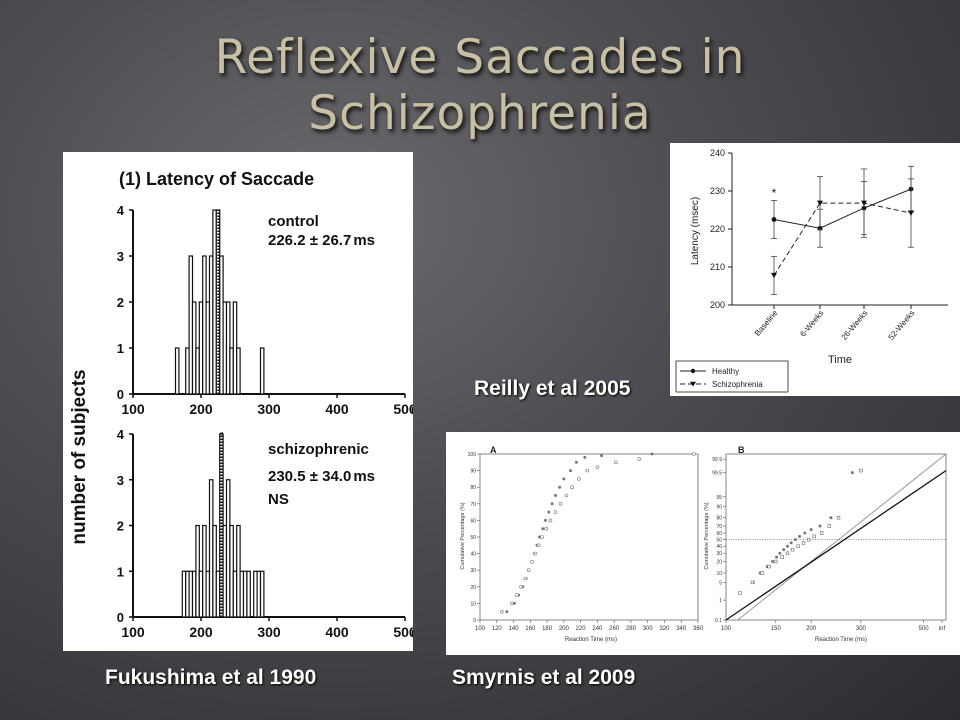 The image size is (960, 720). Describe the element at coordinates (841, 640) in the screenshot. I see `panel-b-x-label: Reaction Time (ms)` at that location.